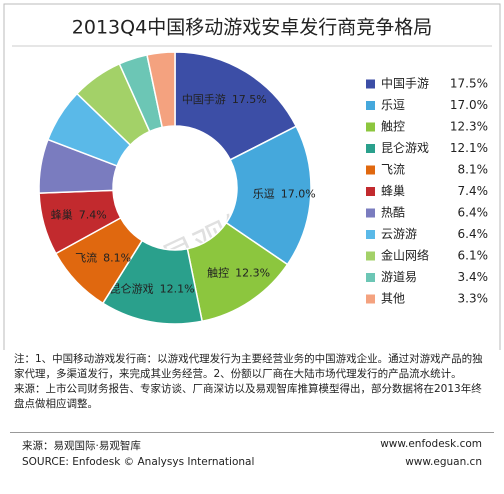 The width and height of the screenshot is (504, 494). What do you see at coordinates (473, 299) in the screenshot?
I see `legend-value: 3.3%` at bounding box center [473, 299].